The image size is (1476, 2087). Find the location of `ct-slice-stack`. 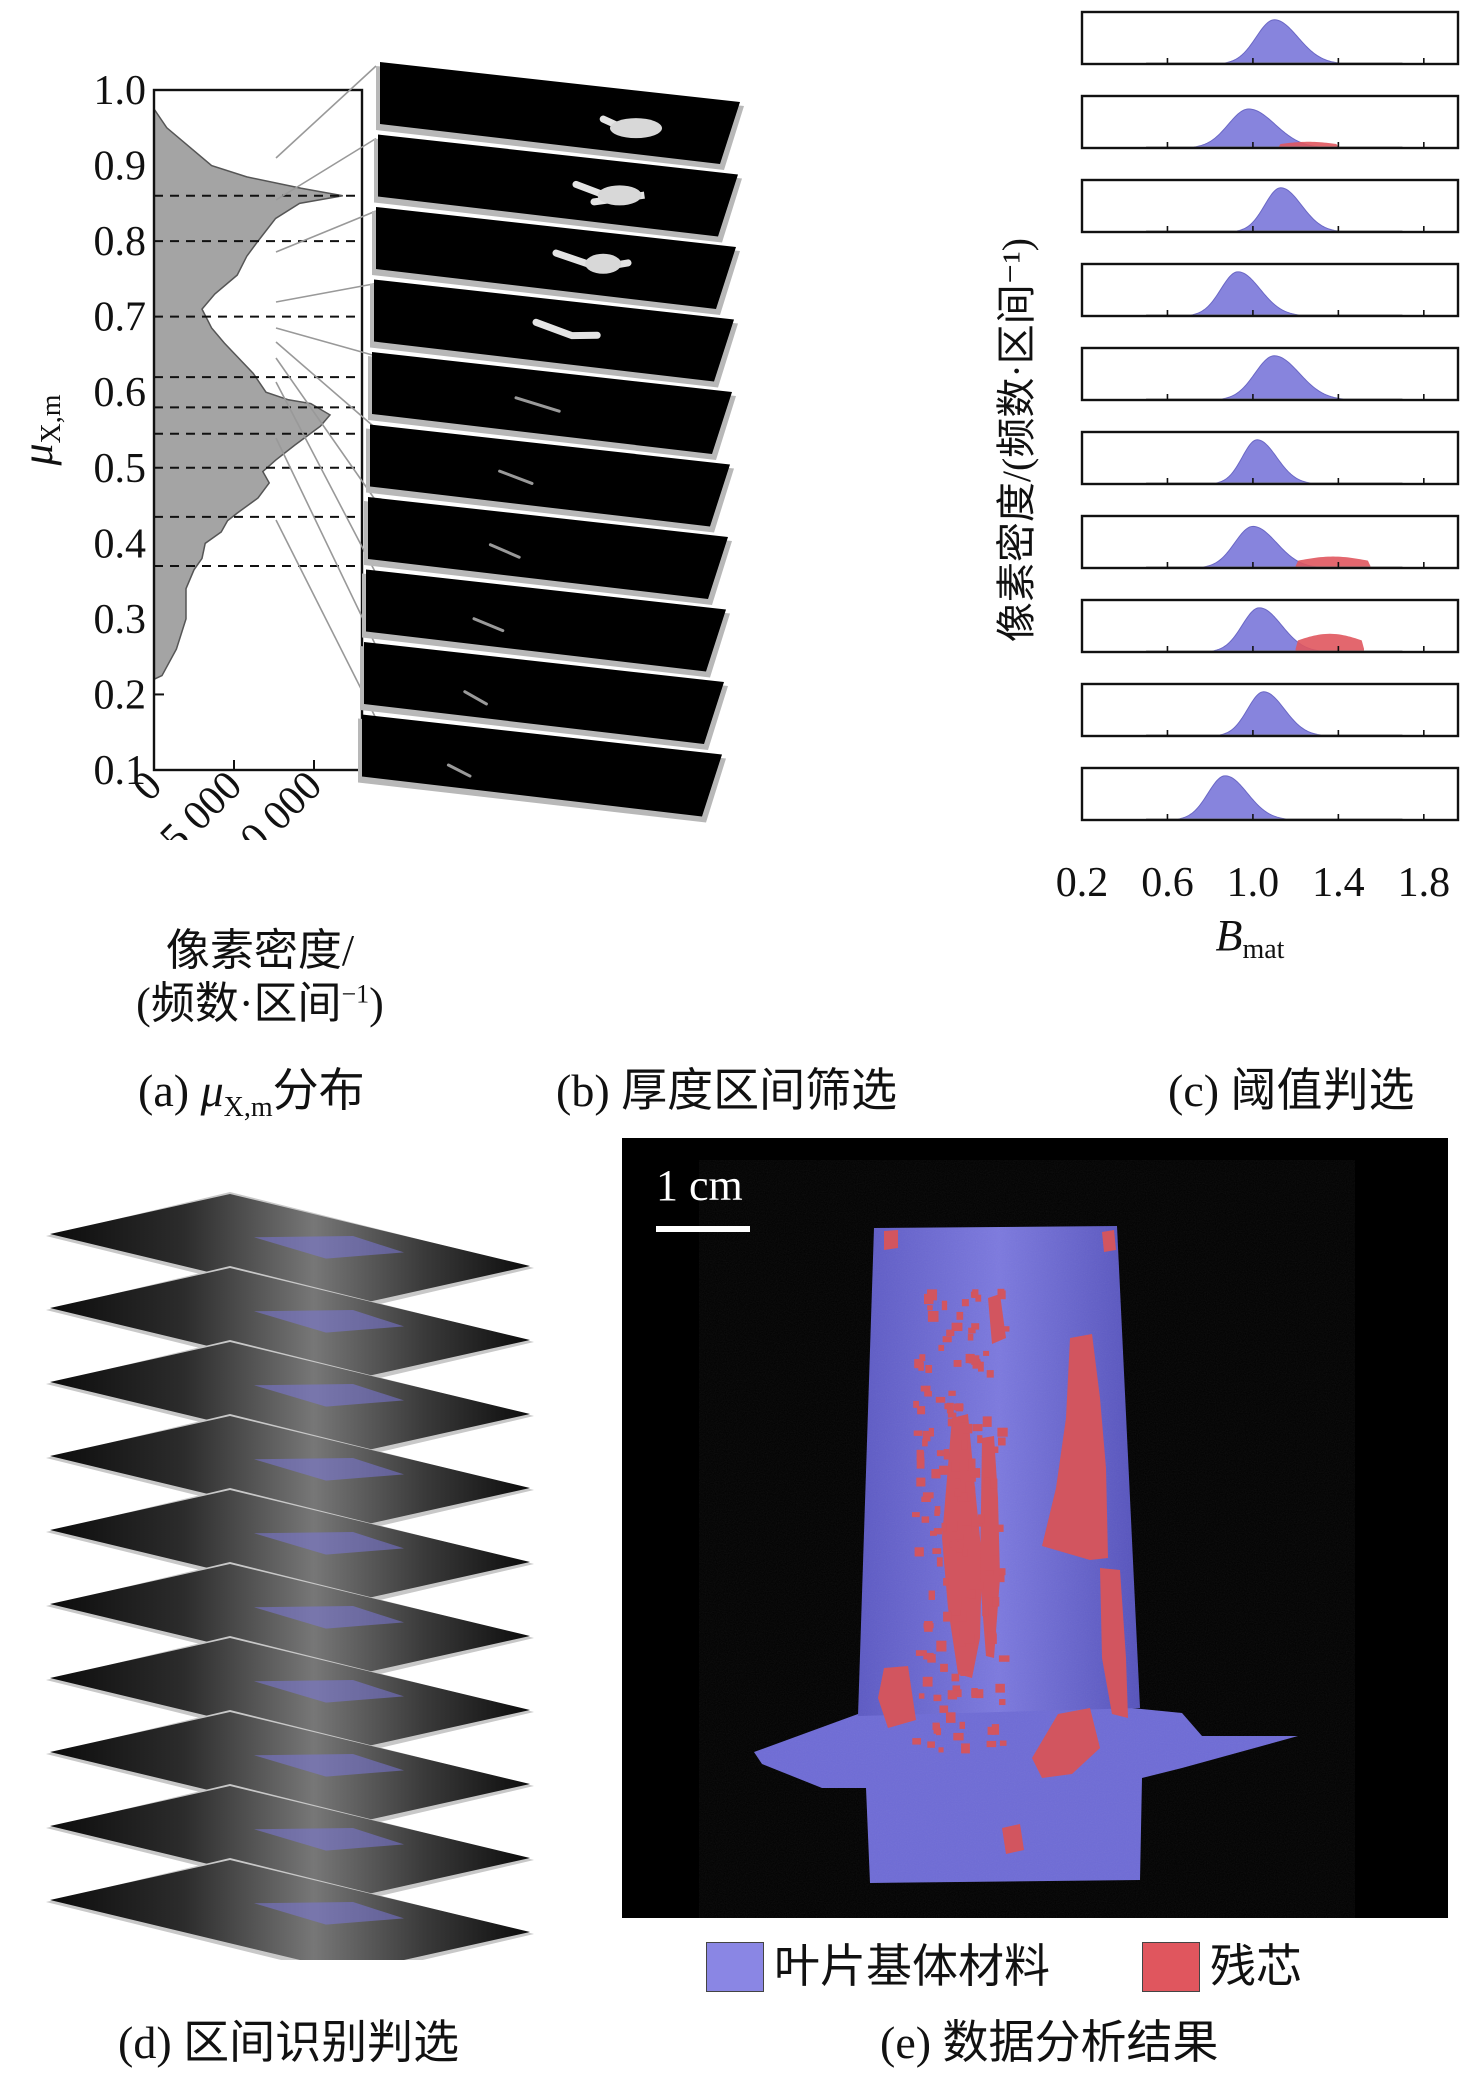

ct-slice-stack is located at coordinates (551, 442).